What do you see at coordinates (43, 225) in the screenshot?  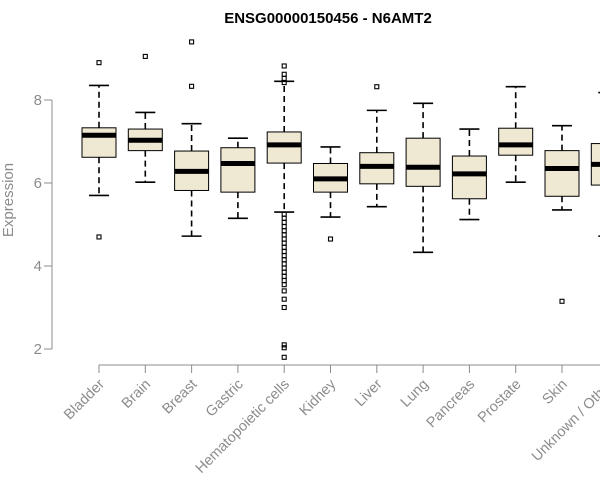 I see `y-axis: 2 4 6 8` at bounding box center [43, 225].